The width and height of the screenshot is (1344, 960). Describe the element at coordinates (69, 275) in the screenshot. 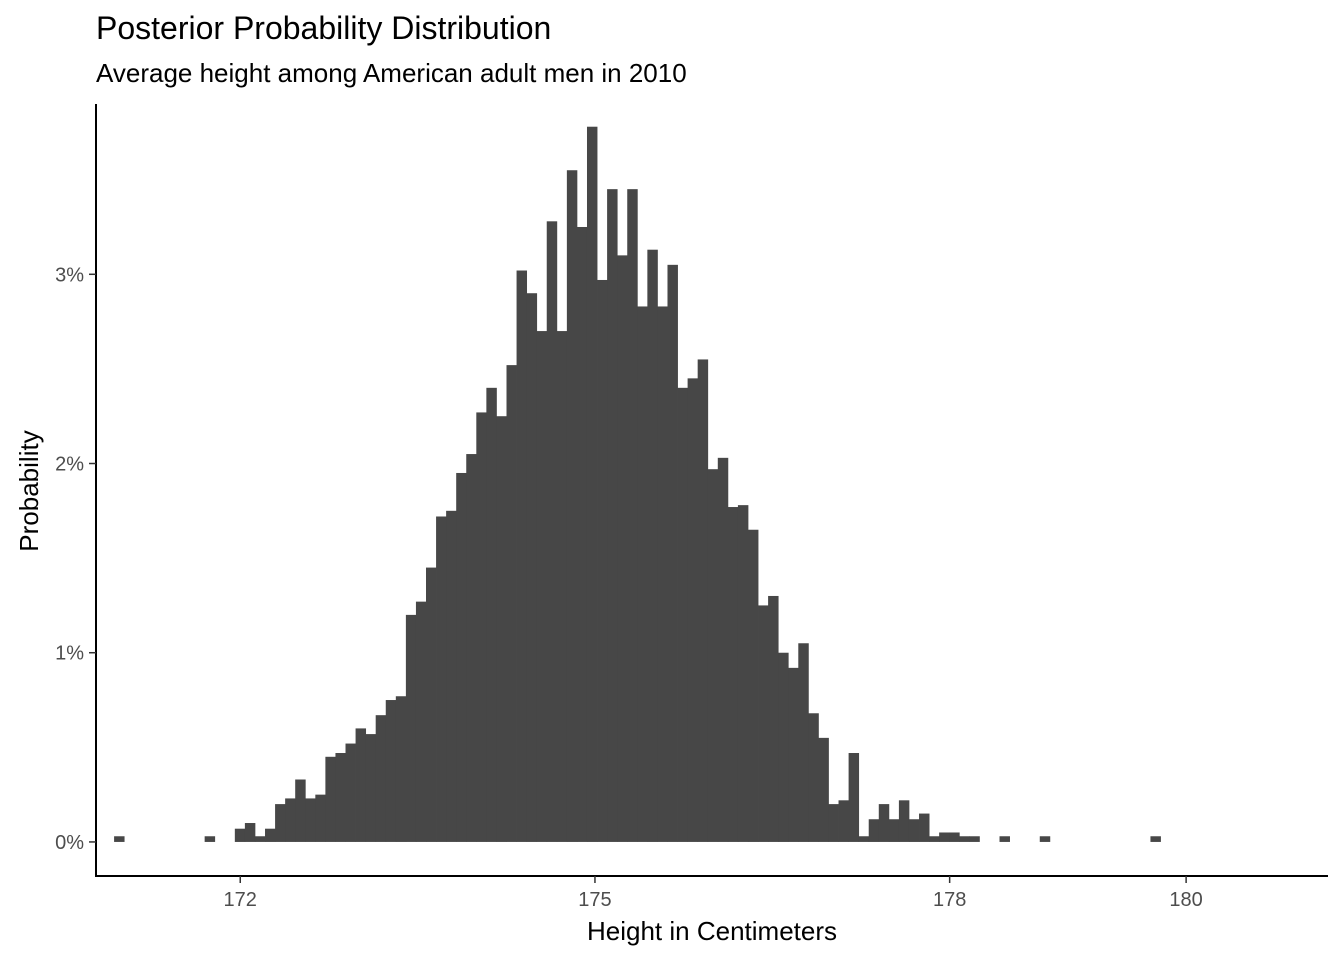

I see `y-tick-label: 3%` at that location.